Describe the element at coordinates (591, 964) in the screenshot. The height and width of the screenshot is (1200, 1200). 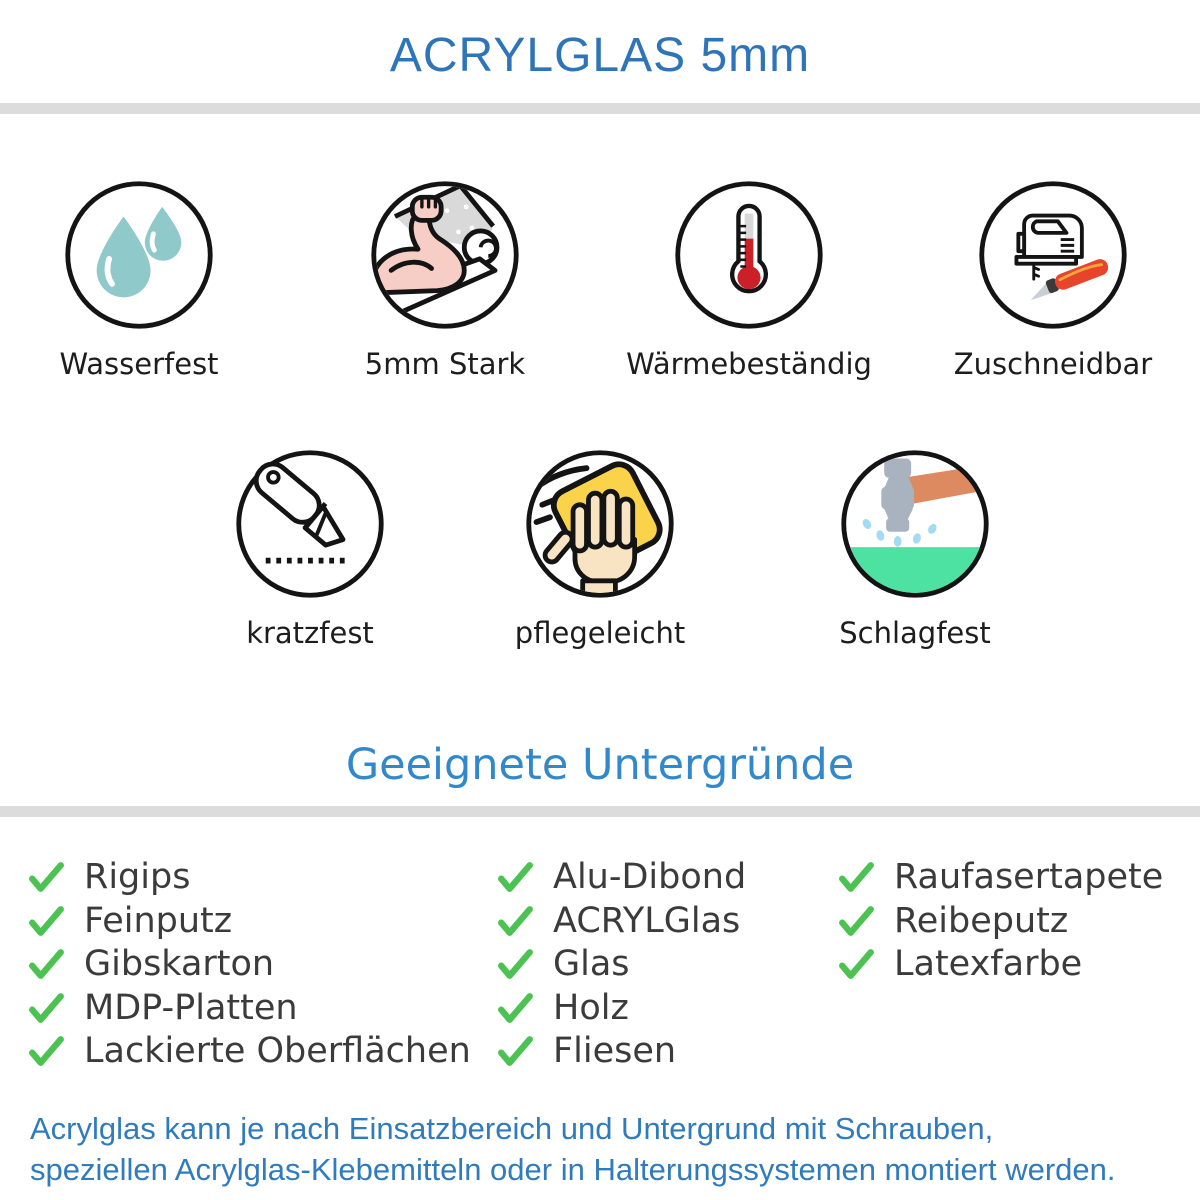
I see `surface-item-label: Glas` at that location.